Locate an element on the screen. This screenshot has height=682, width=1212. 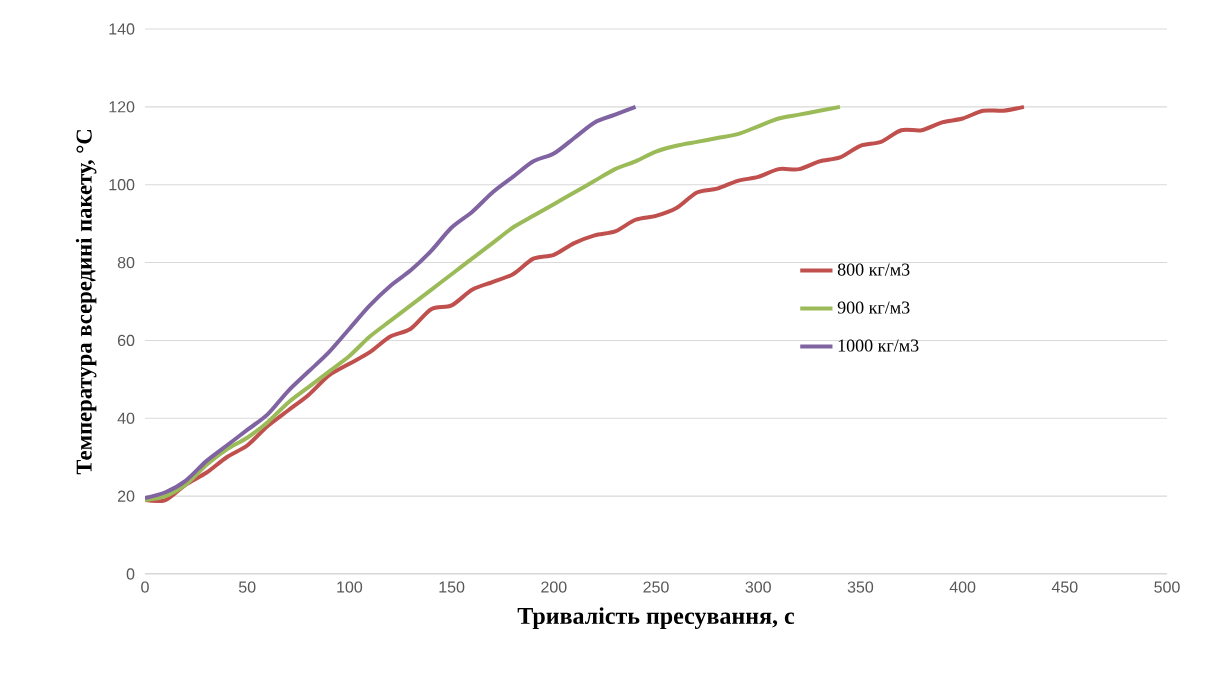
y-tick-label: 80 is located at coordinates (126, 262).